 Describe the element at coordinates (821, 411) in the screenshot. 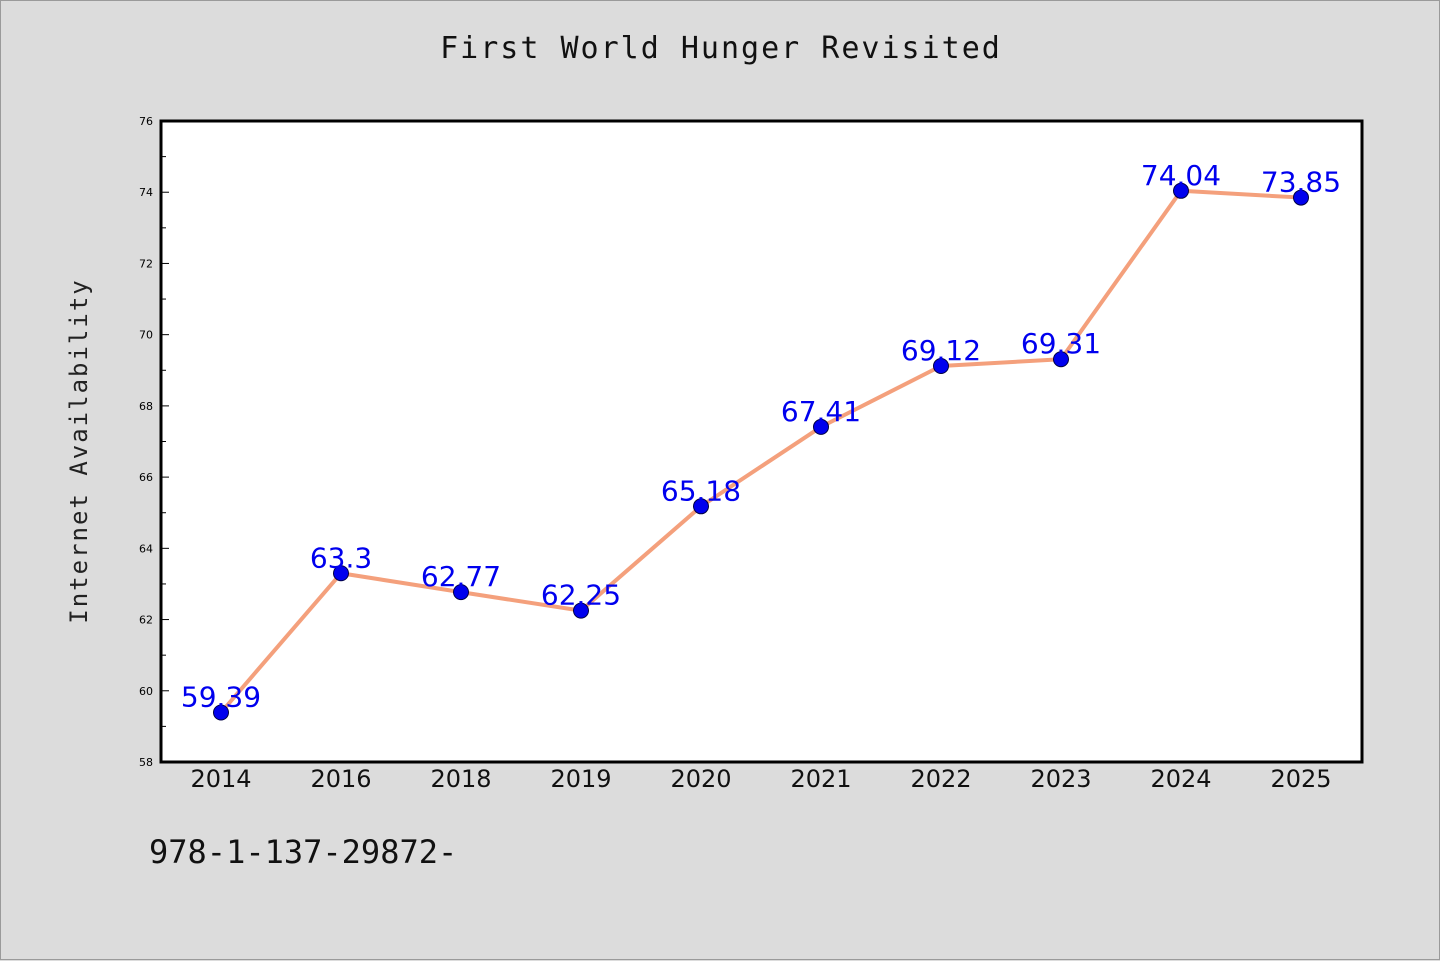

I see `data-label: 67.41` at that location.